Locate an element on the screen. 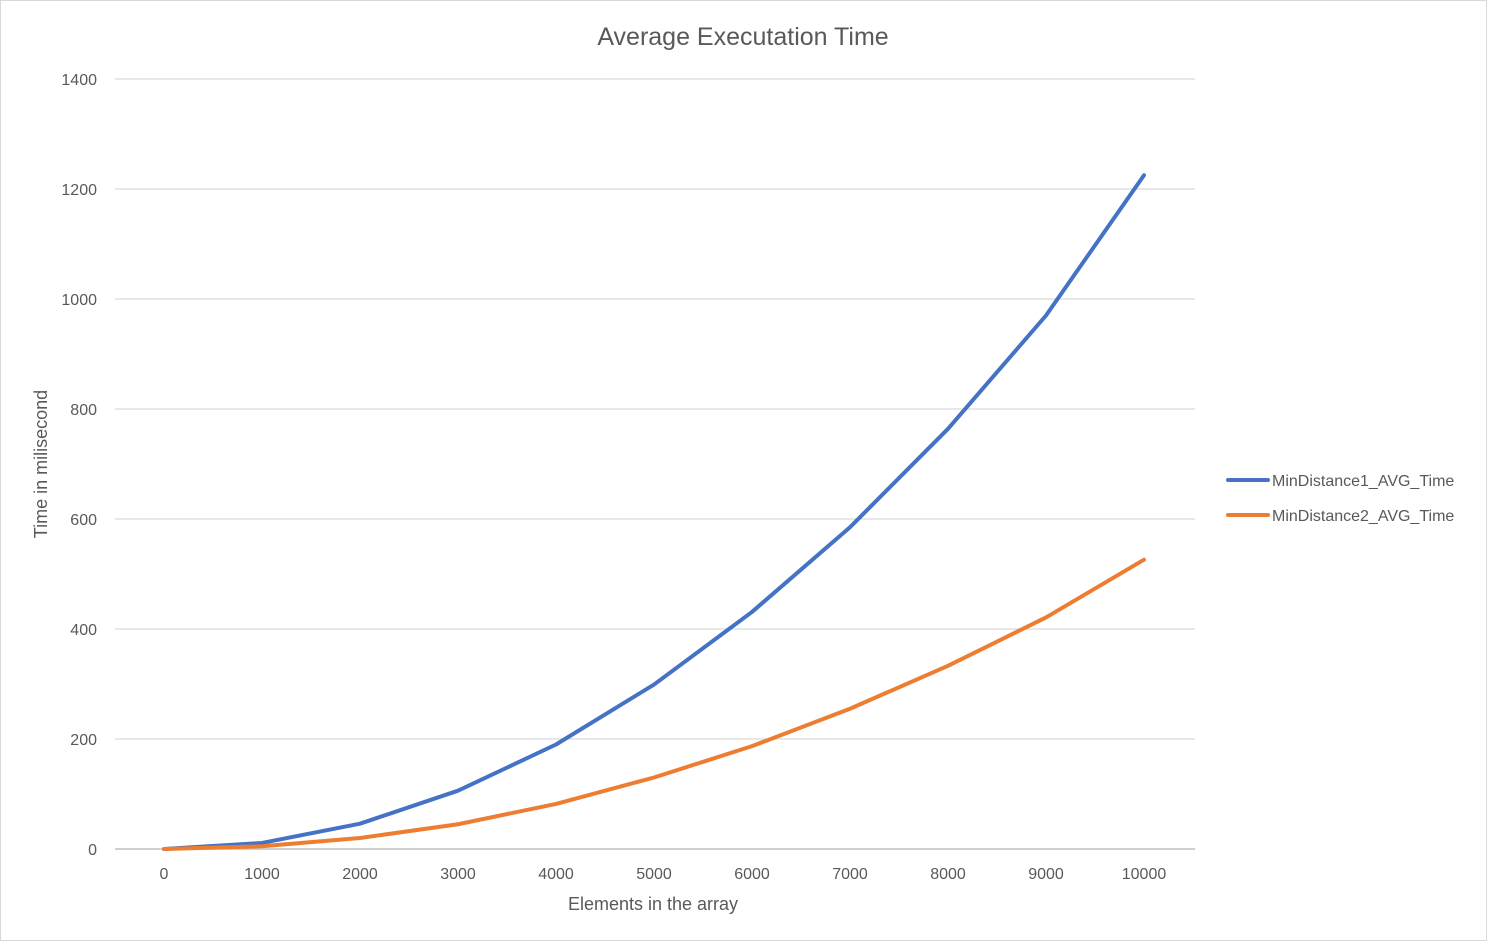 Image resolution: width=1487 pixels, height=941 pixels. y-tick-label: 200 is located at coordinates (83, 740).